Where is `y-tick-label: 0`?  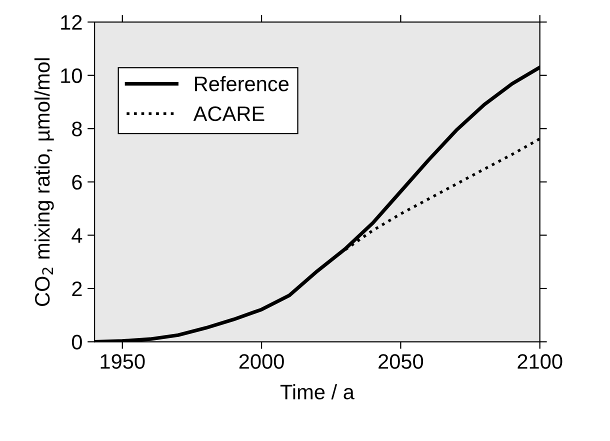
y-tick-label: 0 is located at coordinates (77, 342).